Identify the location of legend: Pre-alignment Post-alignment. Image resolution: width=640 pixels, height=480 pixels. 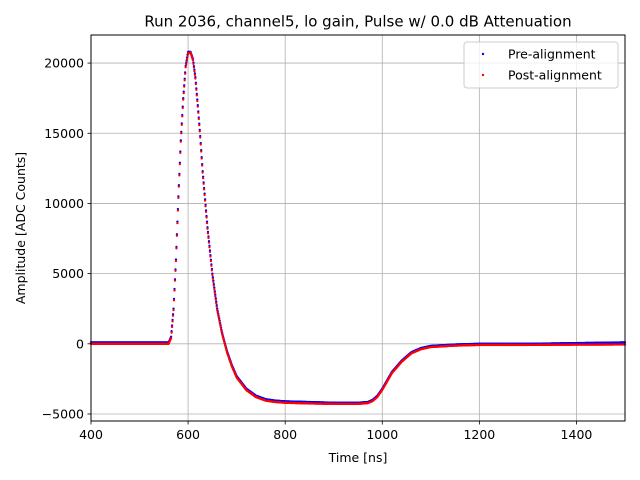
(541, 65).